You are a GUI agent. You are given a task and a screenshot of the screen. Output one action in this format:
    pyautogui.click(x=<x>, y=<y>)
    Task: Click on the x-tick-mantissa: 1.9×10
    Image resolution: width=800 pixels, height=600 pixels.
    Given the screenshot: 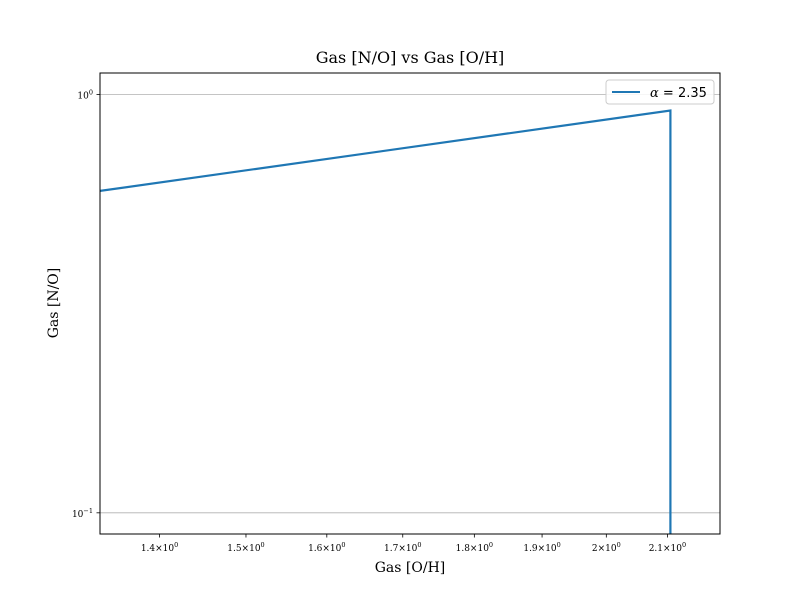 What is the action you would take?
    pyautogui.click(x=540, y=549)
    